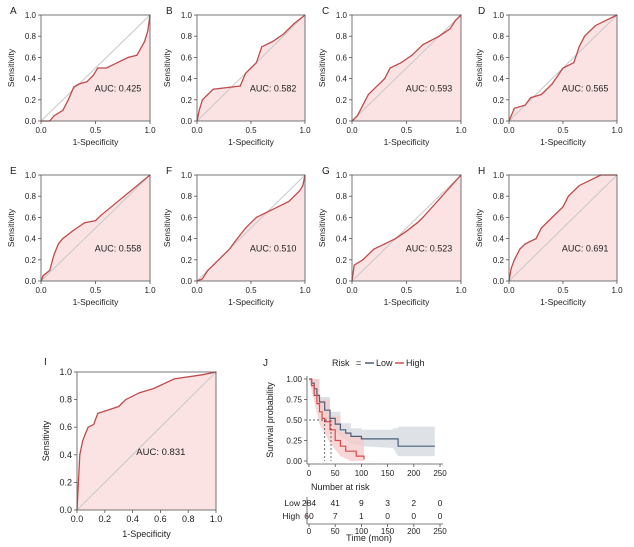 Image resolution: width=634 pixels, height=547 pixels. I want to click on legend-label-low: Low, so click(384, 363).